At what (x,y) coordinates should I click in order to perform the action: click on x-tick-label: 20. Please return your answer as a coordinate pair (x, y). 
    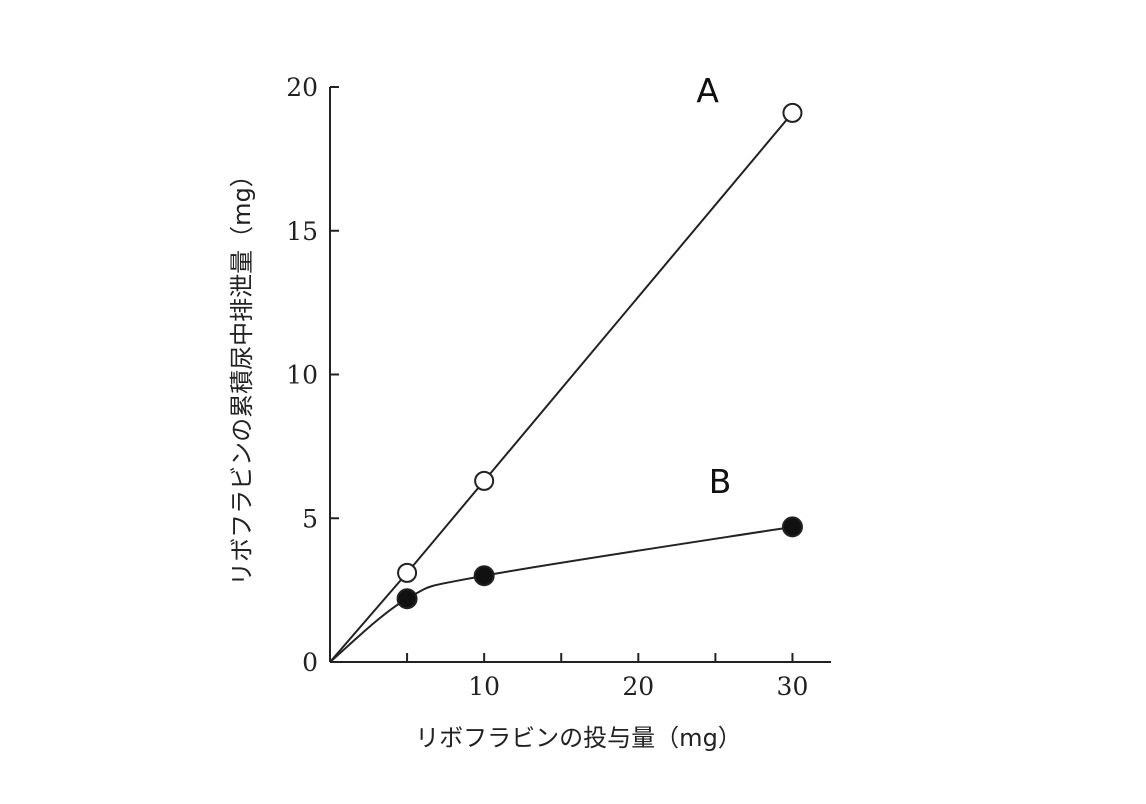
    Looking at the image, I should click on (638, 686).